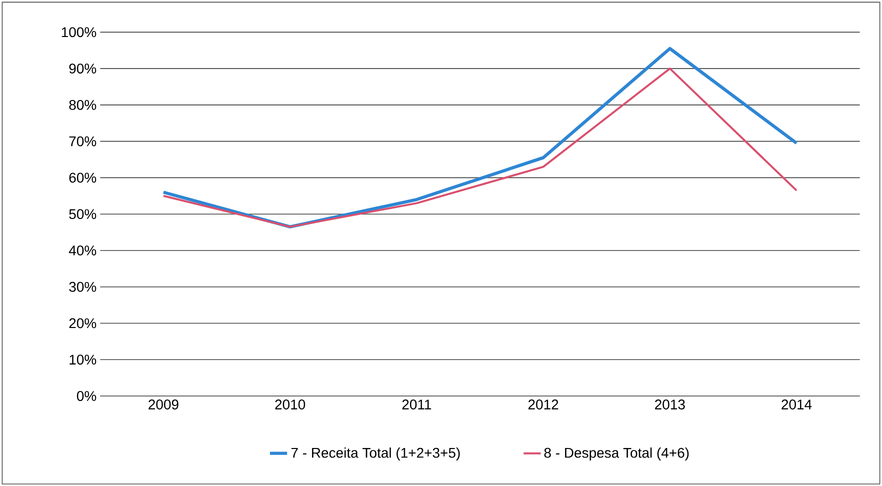  I want to click on legend-label: 7 - Receita Total (1+2+3+5), so click(375, 453).